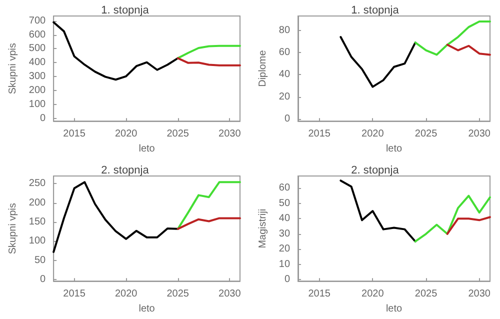  I want to click on y-axis-title: Magistriji, so click(263, 228).